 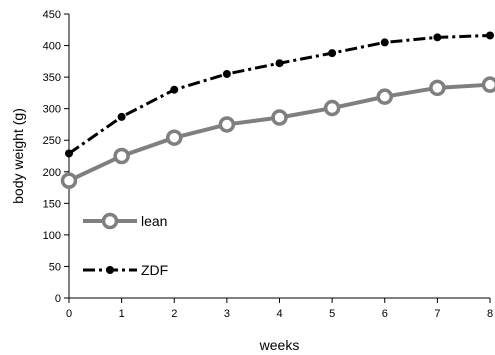 What do you see at coordinates (125, 270) in the screenshot?
I see `legend-entry-zdf: ZDF` at bounding box center [125, 270].